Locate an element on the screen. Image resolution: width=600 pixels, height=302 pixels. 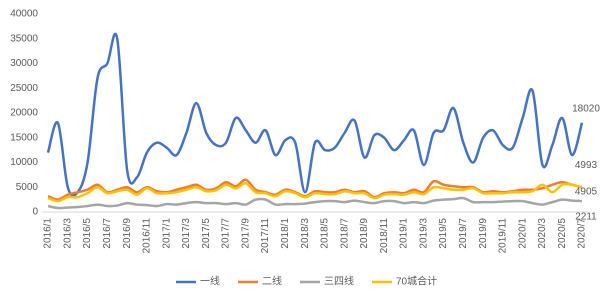
y-tick-label: 10000 is located at coordinates (24, 162).